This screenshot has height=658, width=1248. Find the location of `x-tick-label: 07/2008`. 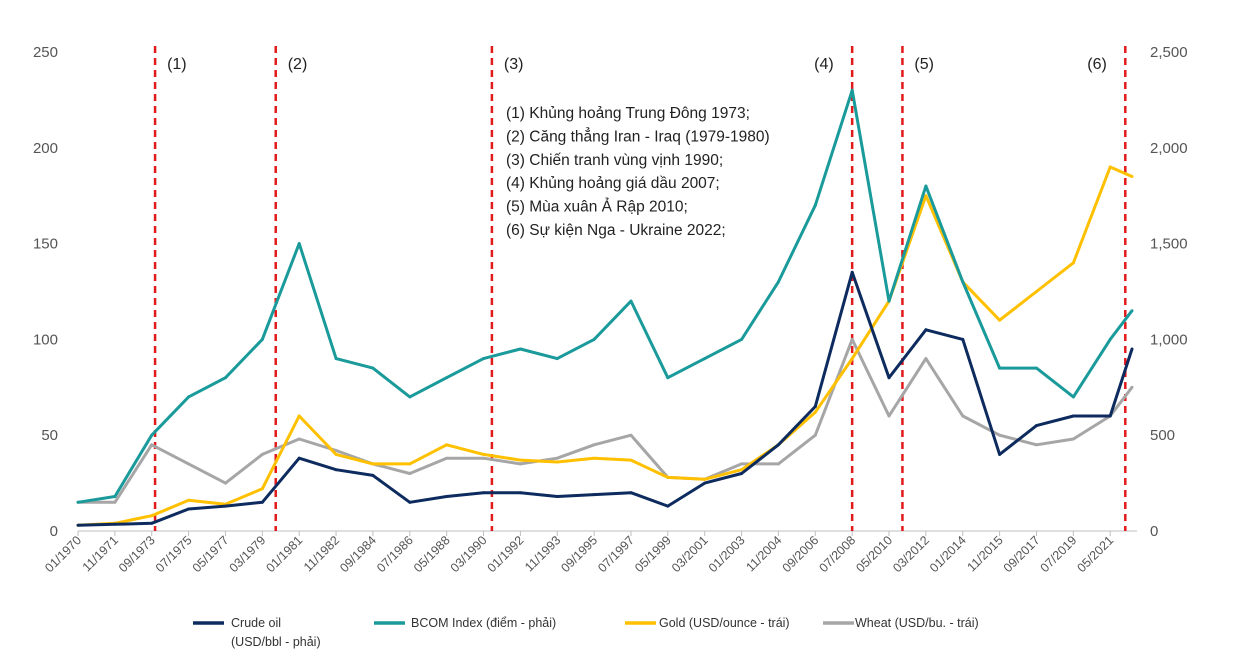

x-tick-label: 07/2008 is located at coordinates (837, 554).